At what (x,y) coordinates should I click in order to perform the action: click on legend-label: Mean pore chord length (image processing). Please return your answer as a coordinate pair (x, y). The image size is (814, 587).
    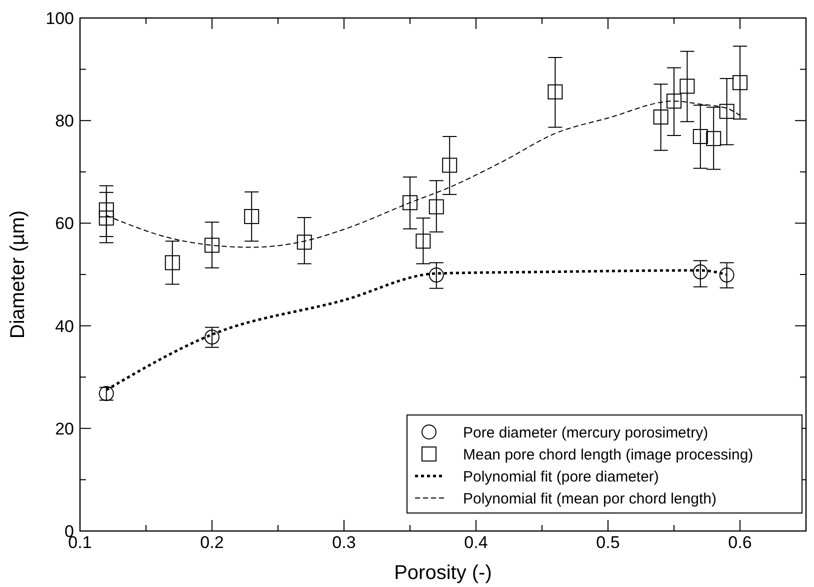
    Looking at the image, I should click on (608, 455).